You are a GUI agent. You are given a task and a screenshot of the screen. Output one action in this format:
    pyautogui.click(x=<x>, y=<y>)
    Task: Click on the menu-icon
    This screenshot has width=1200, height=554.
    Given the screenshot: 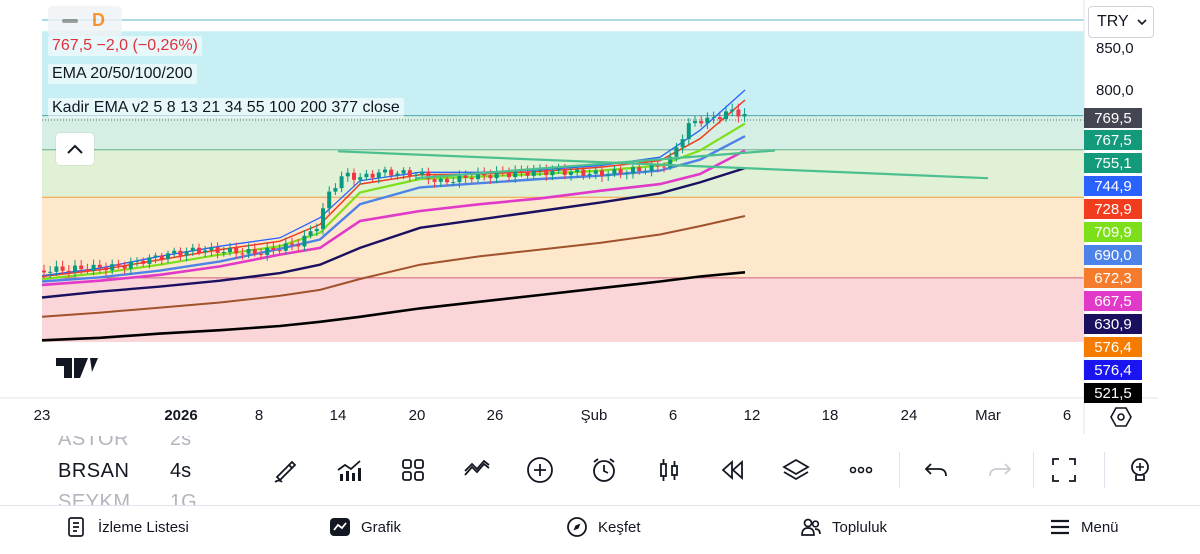 What is the action you would take?
    pyautogui.click(x=1060, y=527)
    